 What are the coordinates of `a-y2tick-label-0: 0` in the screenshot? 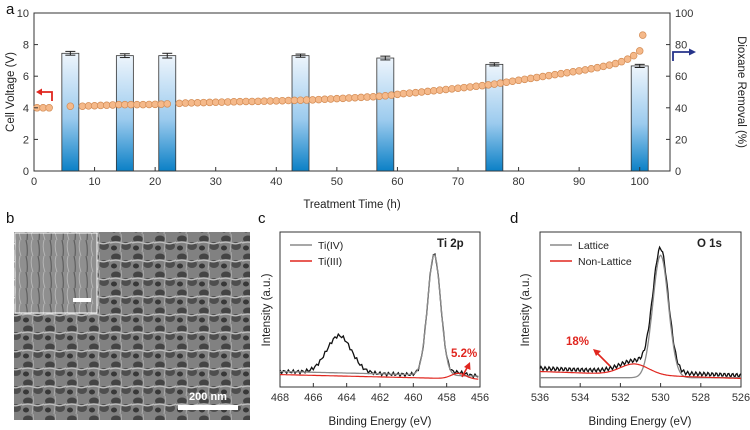 It's located at (678, 172).